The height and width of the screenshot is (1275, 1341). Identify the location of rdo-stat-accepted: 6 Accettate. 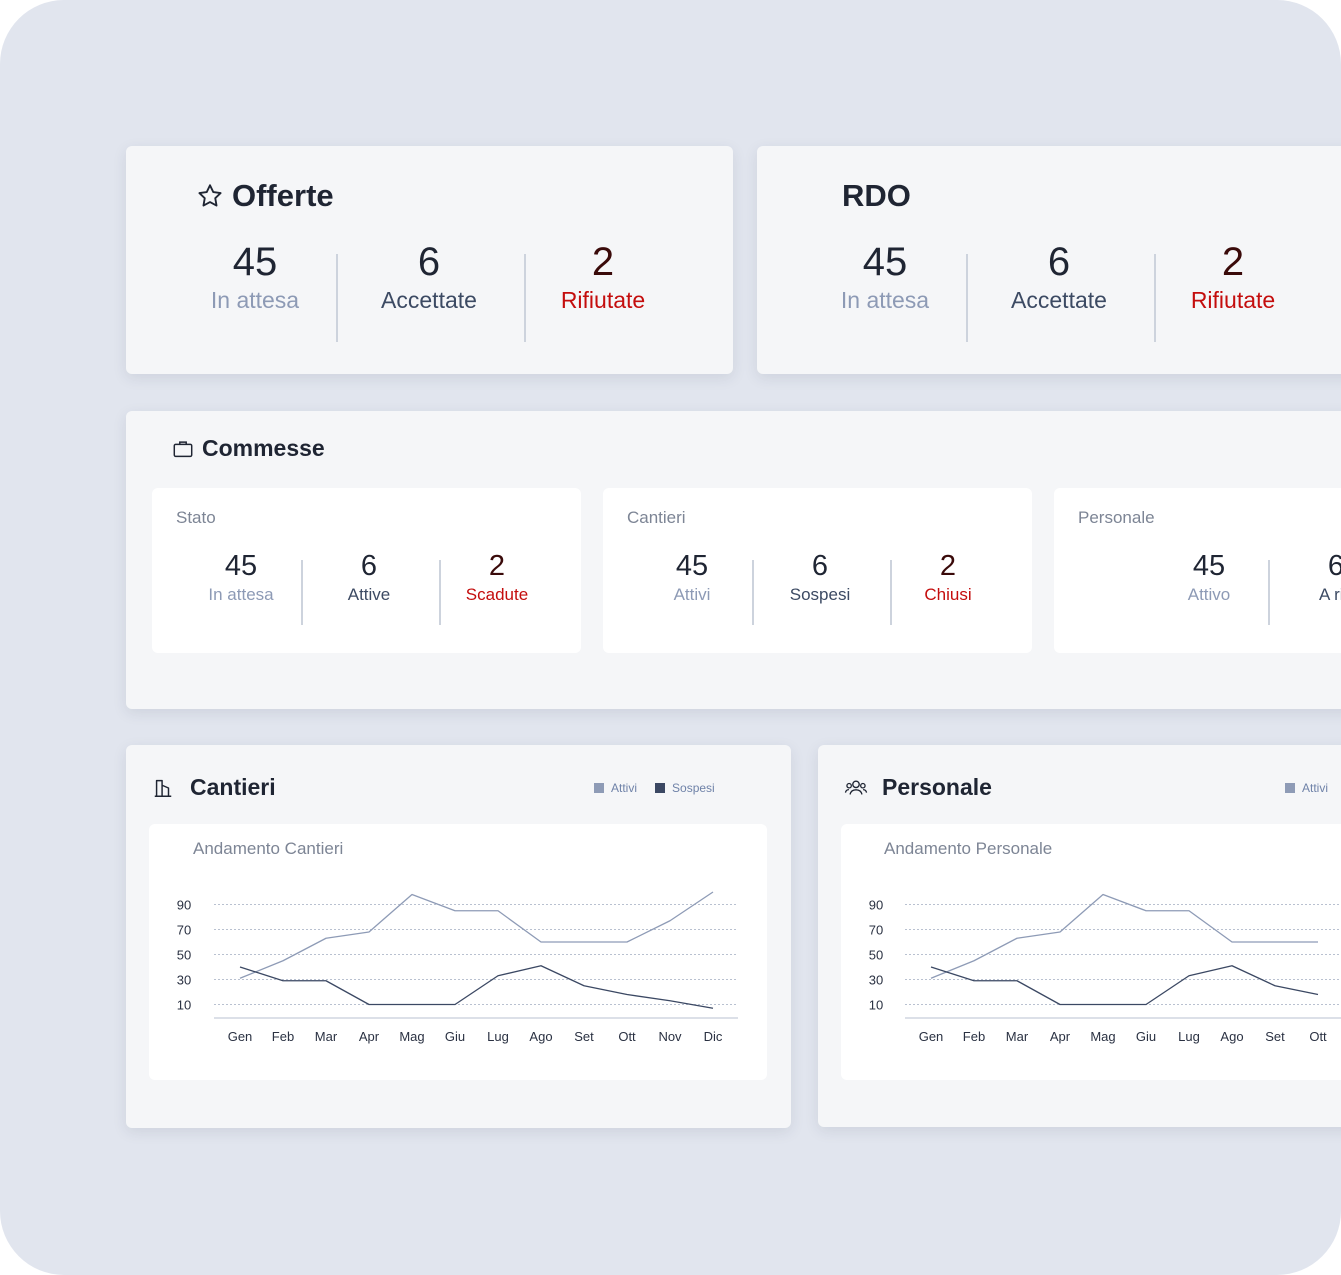
(1059, 277).